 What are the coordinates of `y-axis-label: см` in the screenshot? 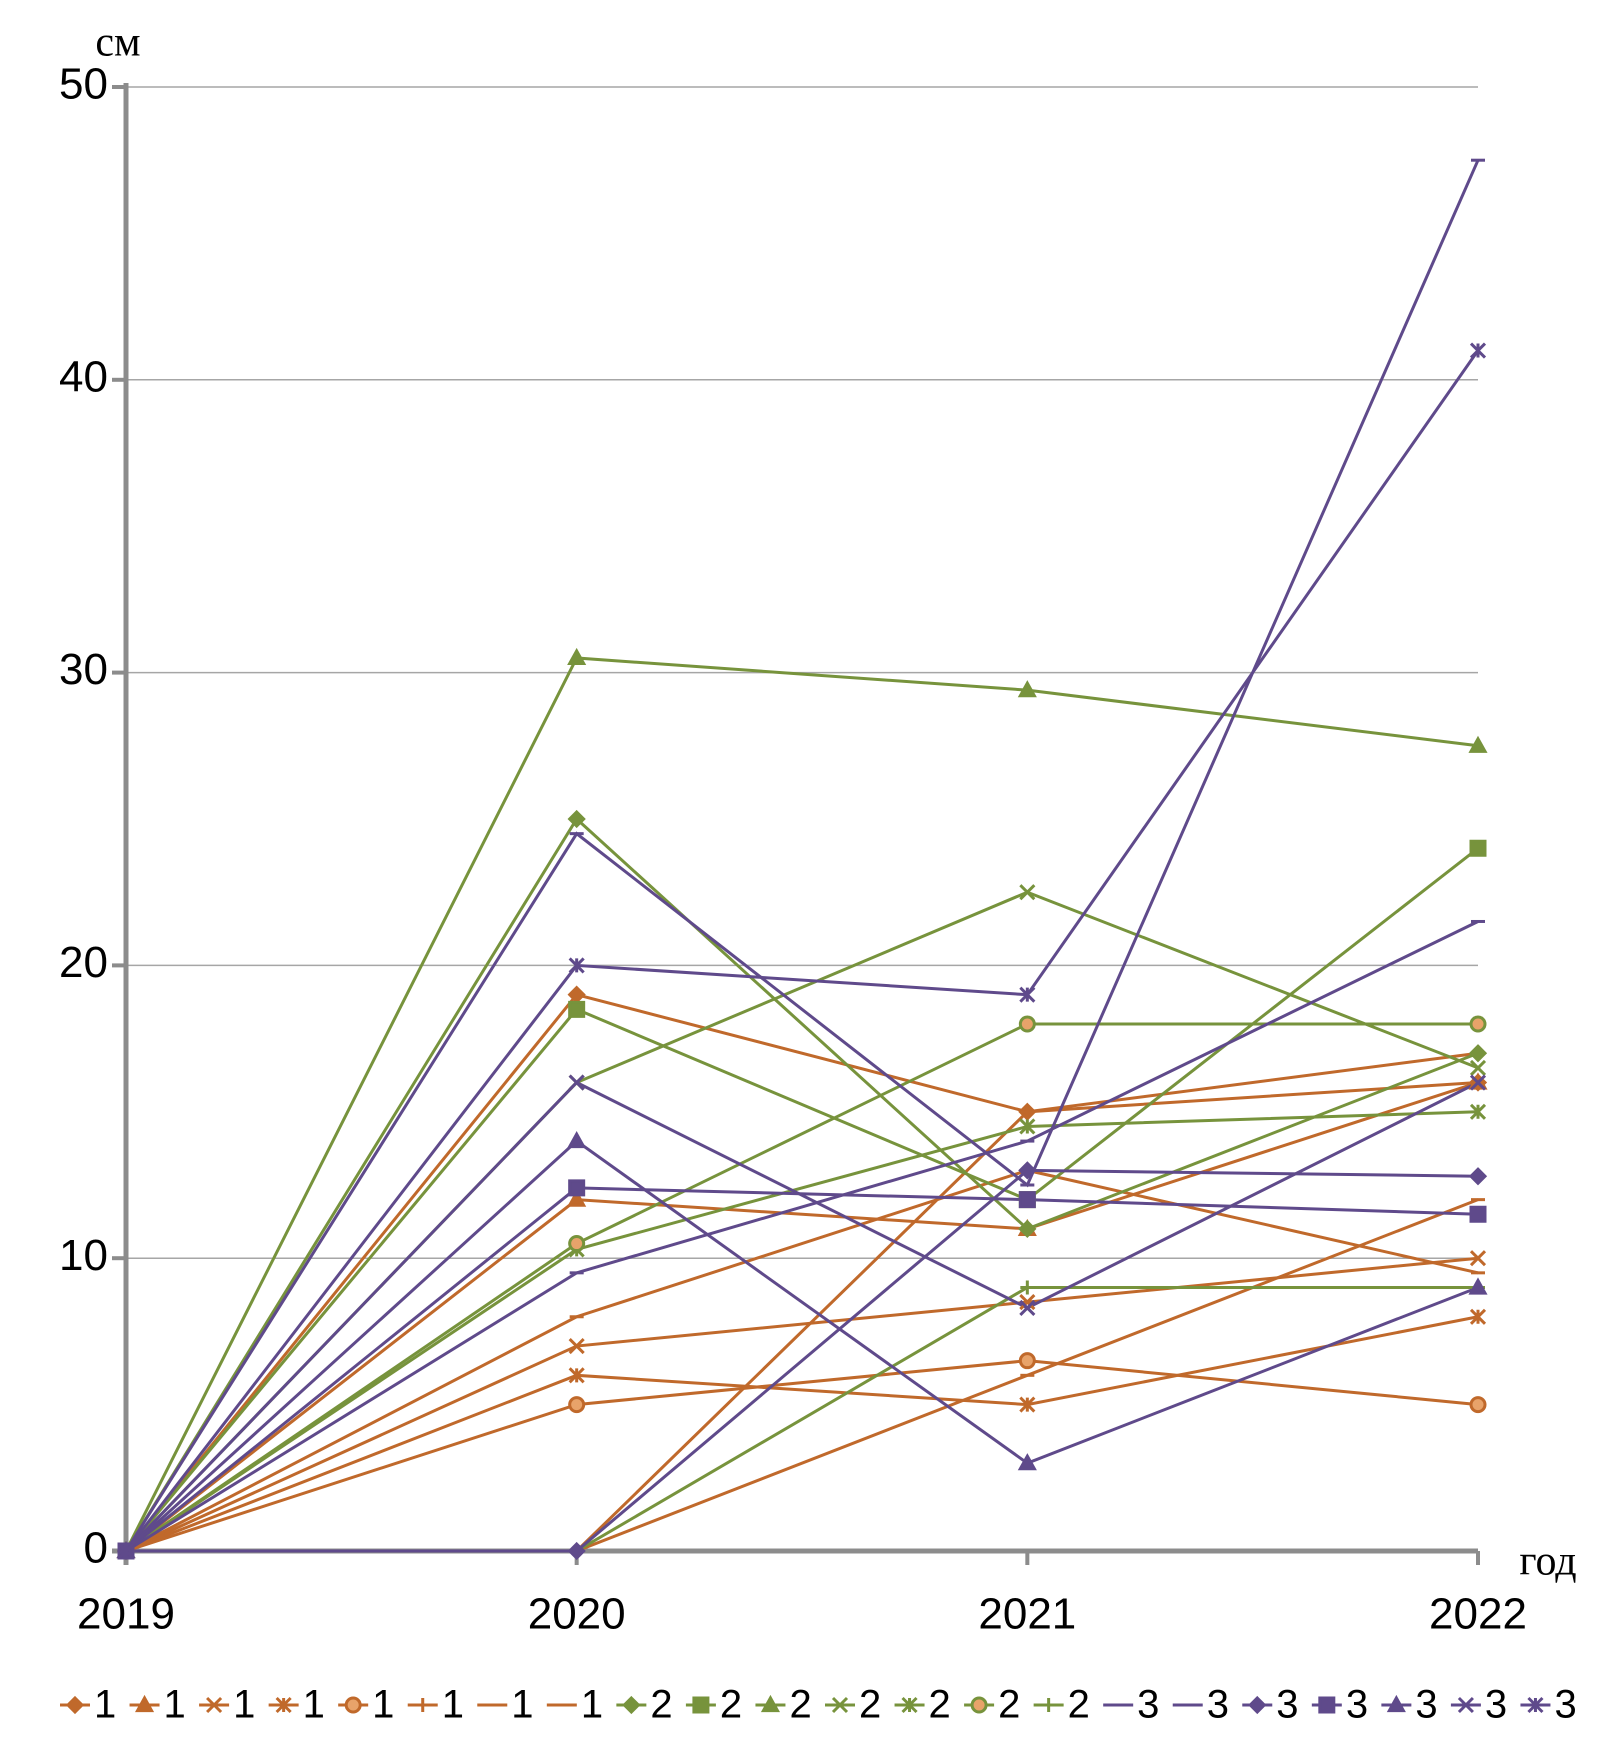 It's located at (117, 43).